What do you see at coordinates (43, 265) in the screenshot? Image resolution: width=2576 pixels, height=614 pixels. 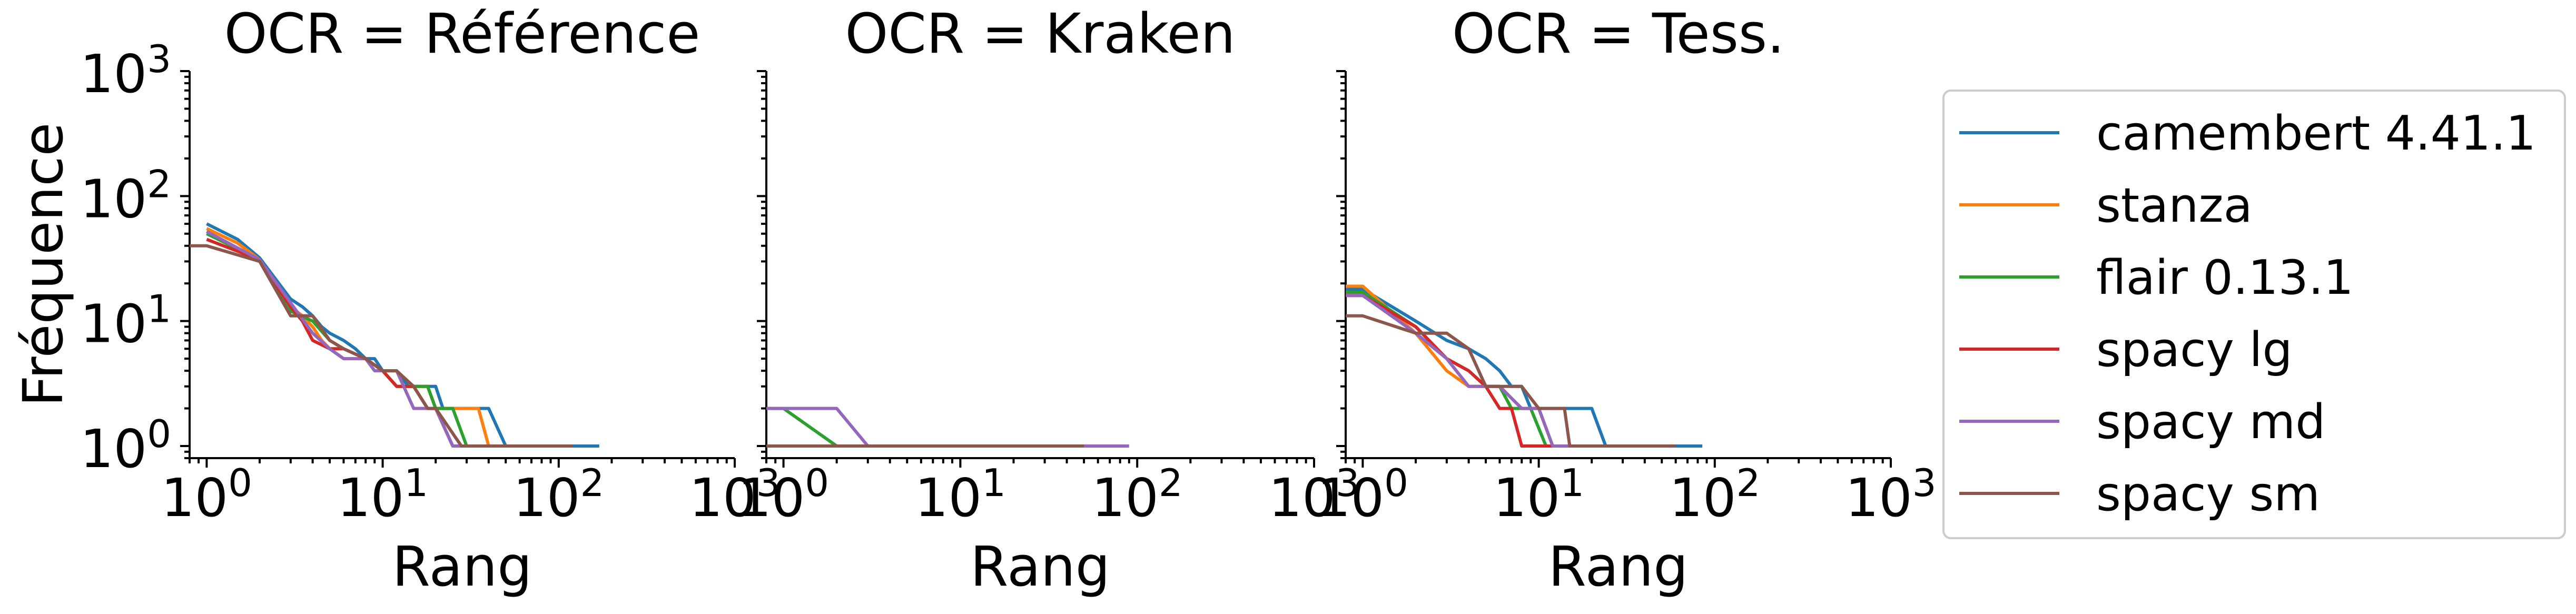 I see `y-axis-label: Fréquence` at bounding box center [43, 265].